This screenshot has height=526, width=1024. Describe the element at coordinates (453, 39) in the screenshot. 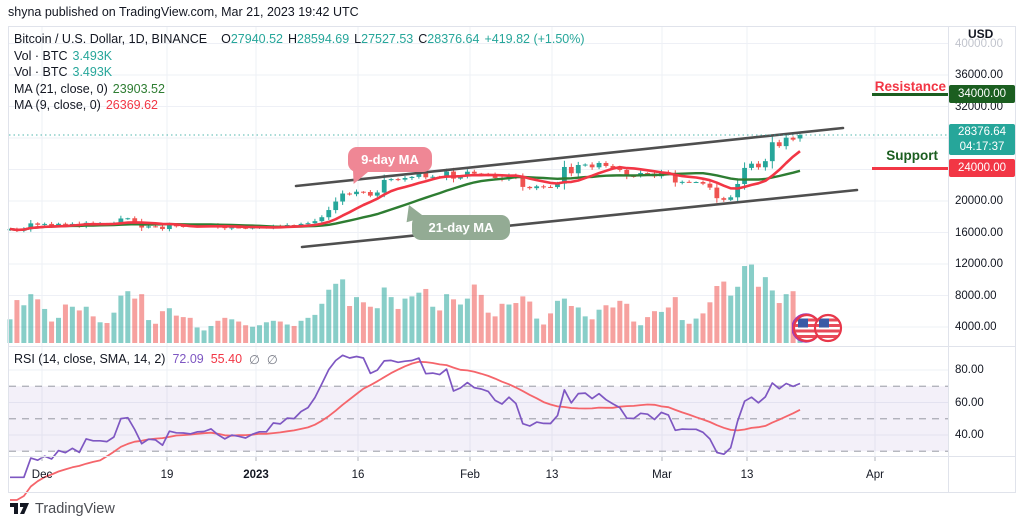

I see `close-value: 28376.64` at that location.